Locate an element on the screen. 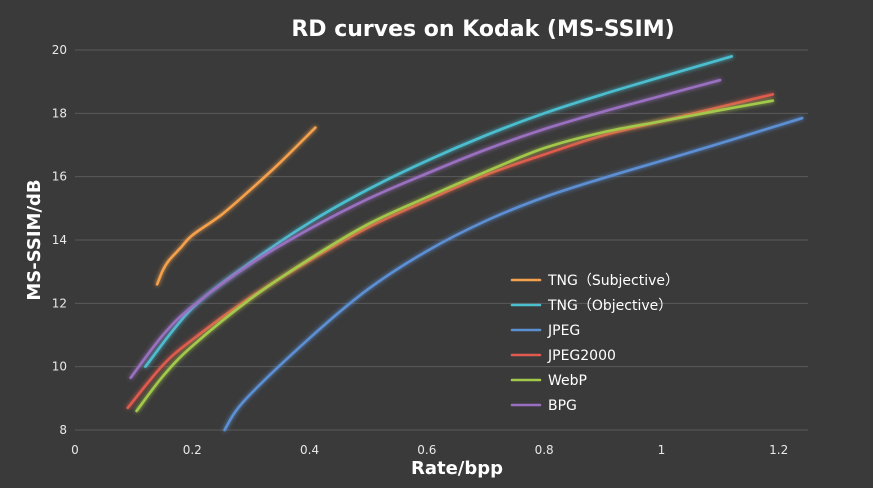 This screenshot has width=873, height=488. y-tick-label: 10 is located at coordinates (59, 367).